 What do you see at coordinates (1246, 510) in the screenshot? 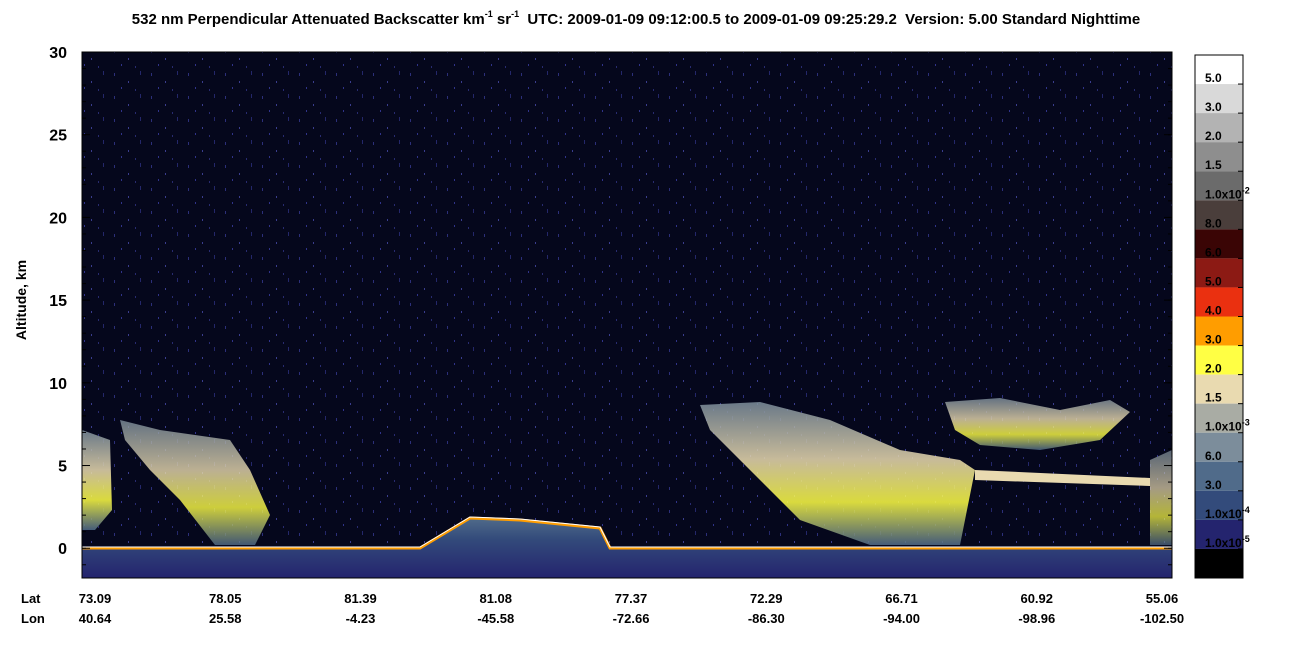
I see `colorbar-label-superscript: -4` at bounding box center [1246, 510].